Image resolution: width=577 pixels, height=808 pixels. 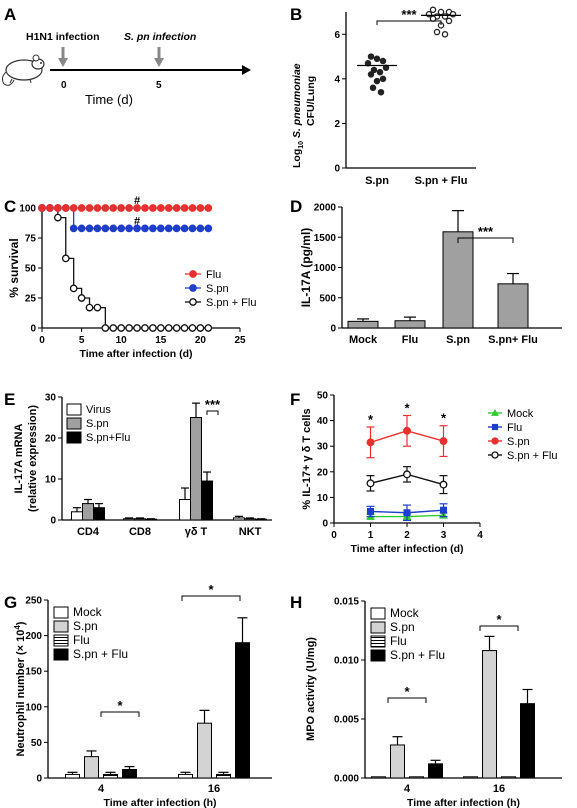 What do you see at coordinates (61, 654) in the screenshot?
I see `panel-g-legend-swatch` at bounding box center [61, 654].